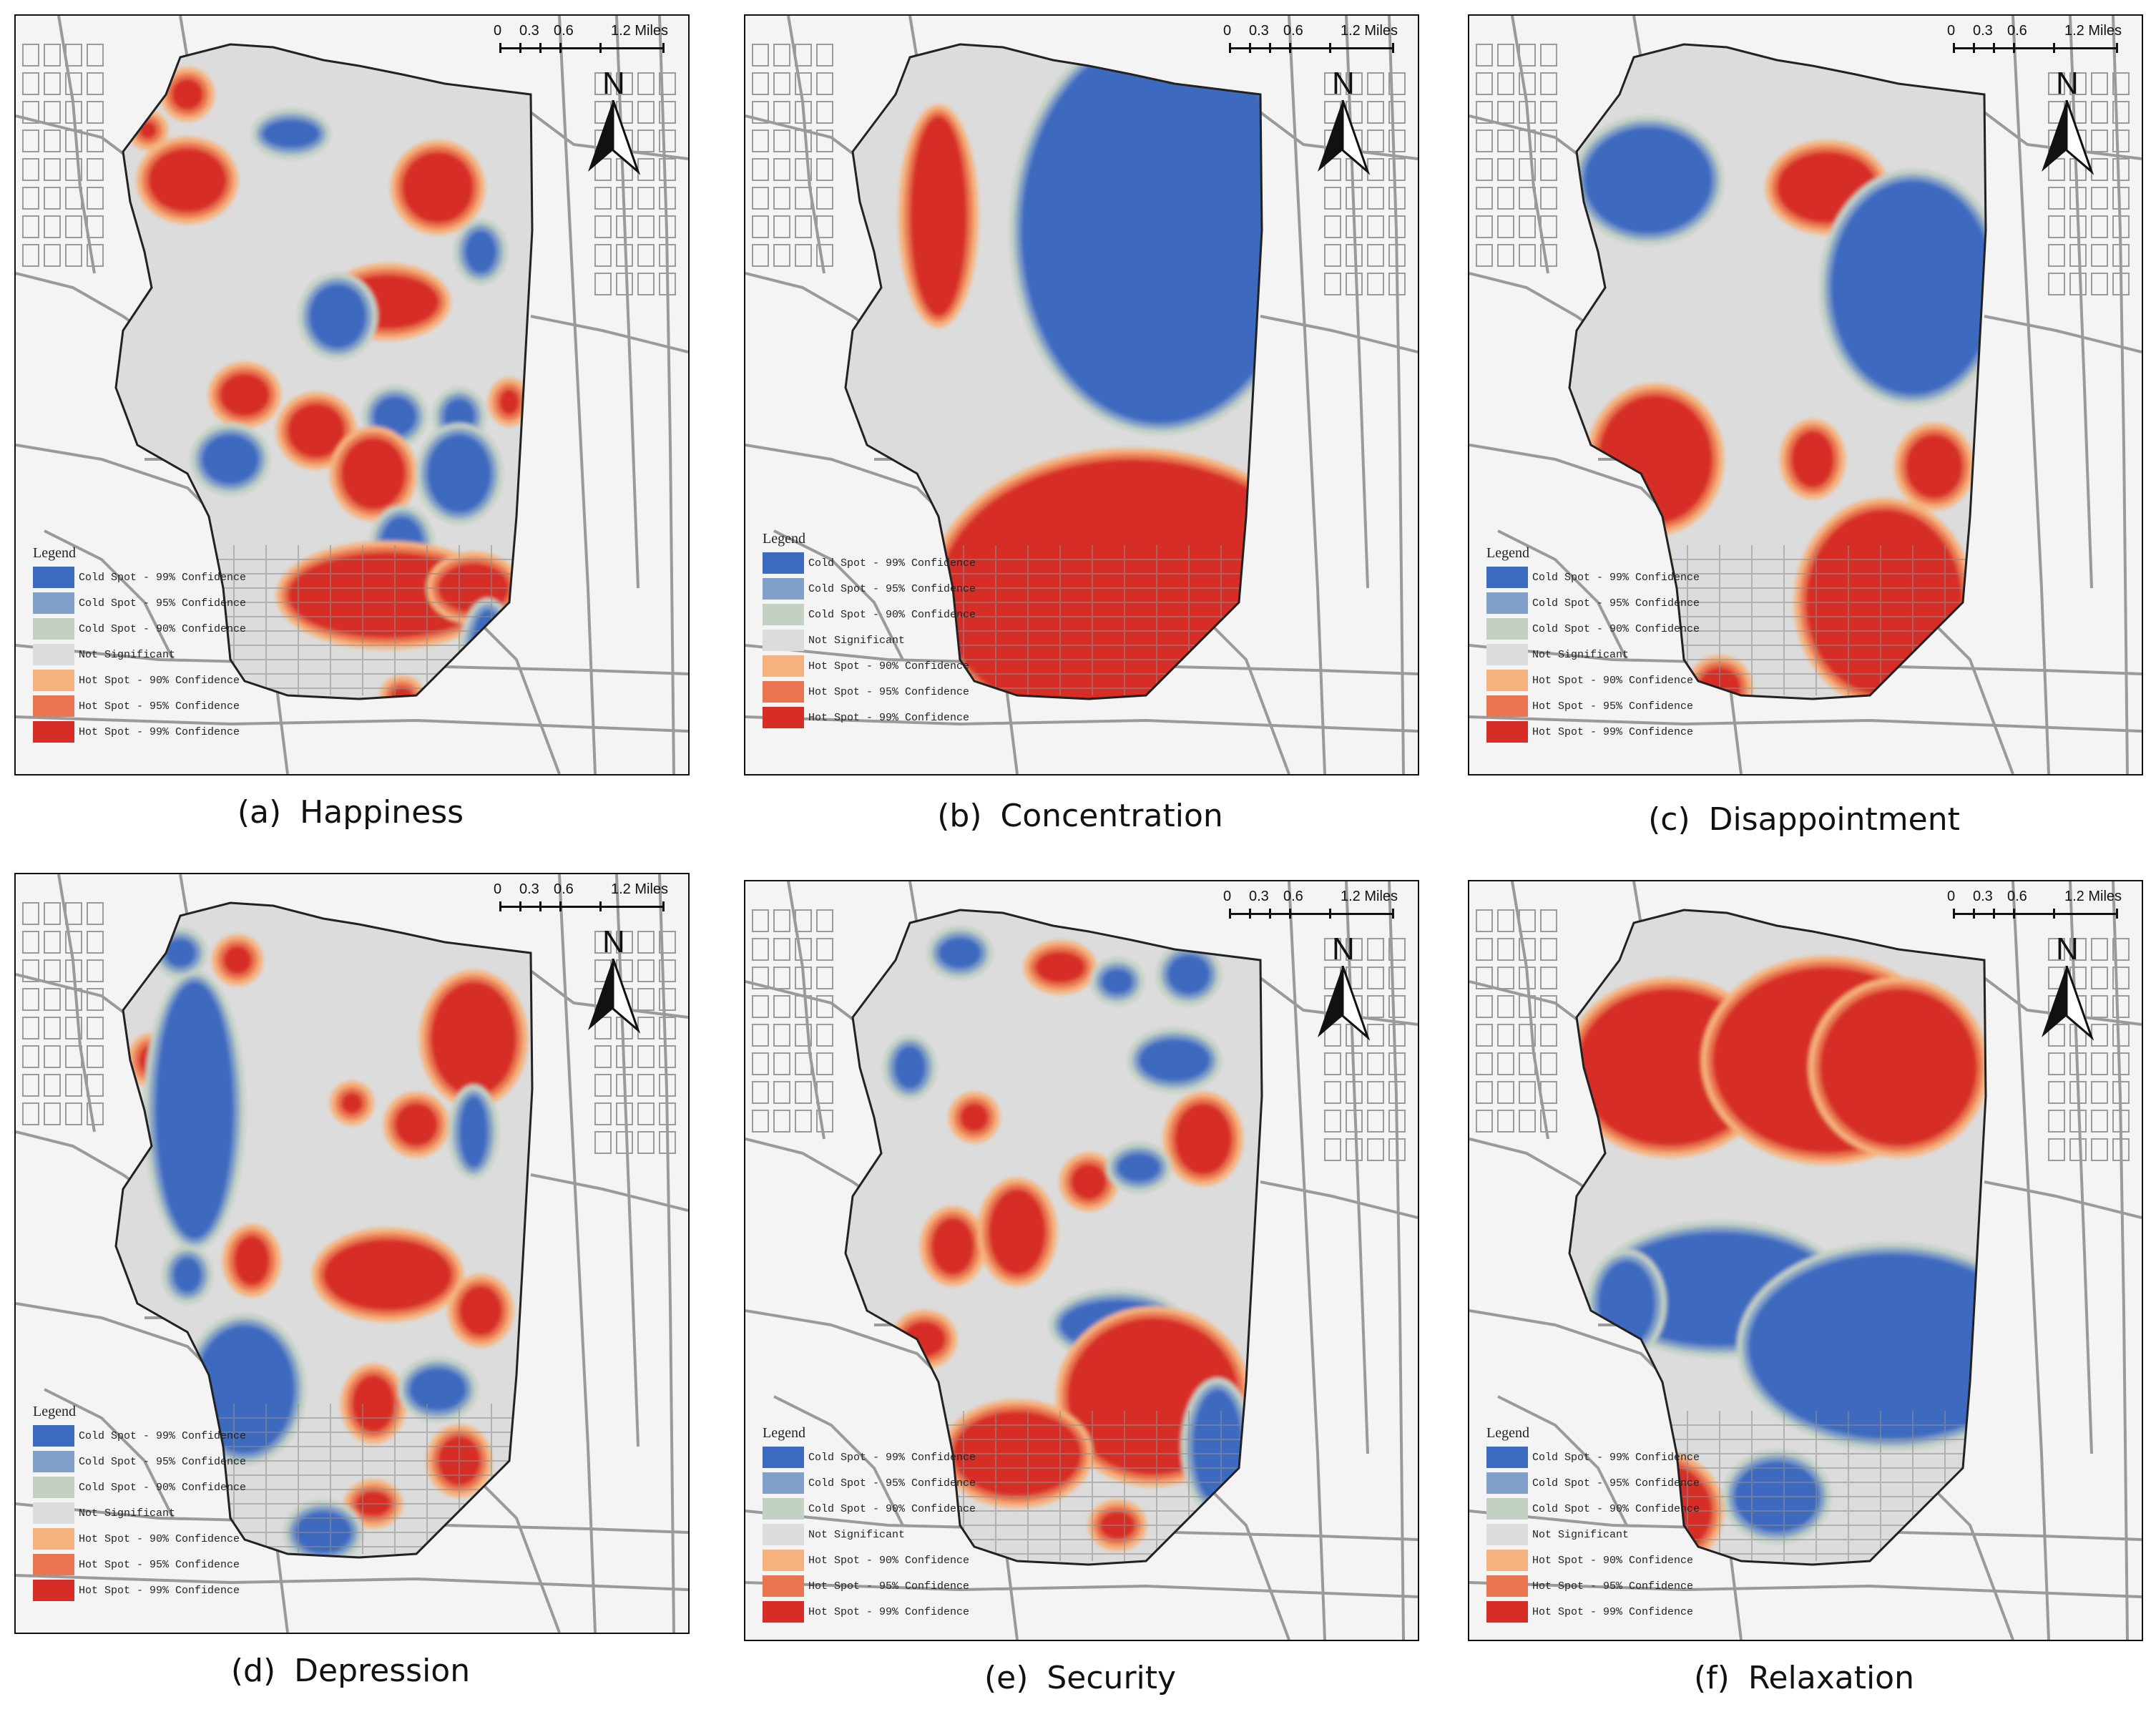 This screenshot has width=2156, height=1717. What do you see at coordinates (1369, 897) in the screenshot?
I see `scale-end-label: 1.2 Miles` at bounding box center [1369, 897].